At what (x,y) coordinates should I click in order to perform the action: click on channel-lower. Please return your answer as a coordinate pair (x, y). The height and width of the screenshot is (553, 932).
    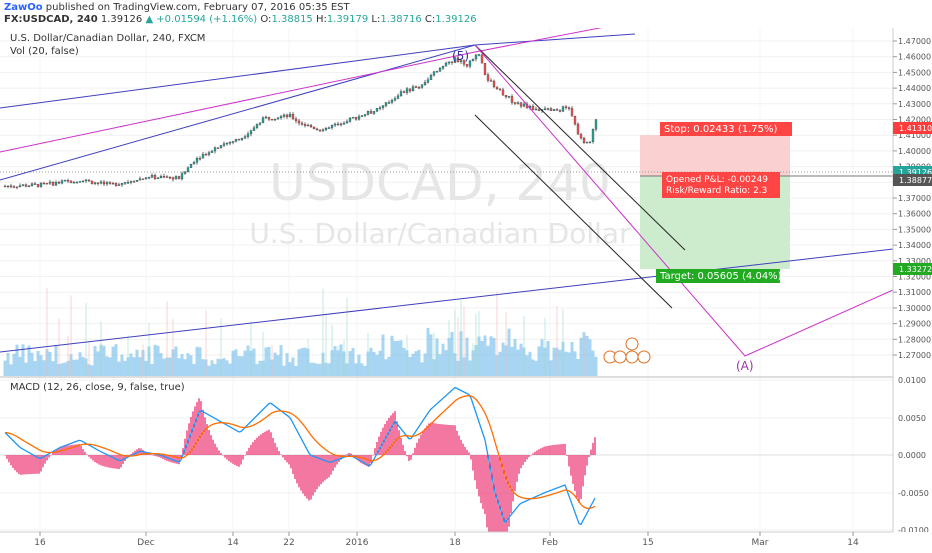
    Looking at the image, I should click on (573, 211).